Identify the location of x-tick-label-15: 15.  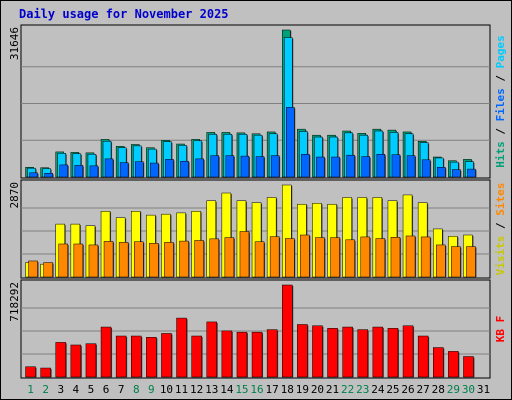
(241, 389).